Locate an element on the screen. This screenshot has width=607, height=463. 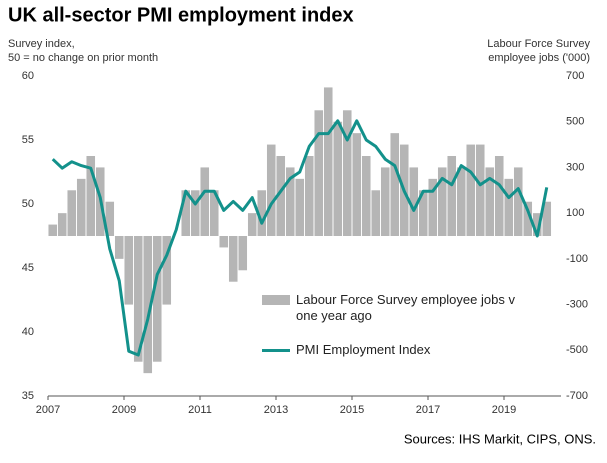
y-axis-label: Survey index, is located at coordinates (41, 44).